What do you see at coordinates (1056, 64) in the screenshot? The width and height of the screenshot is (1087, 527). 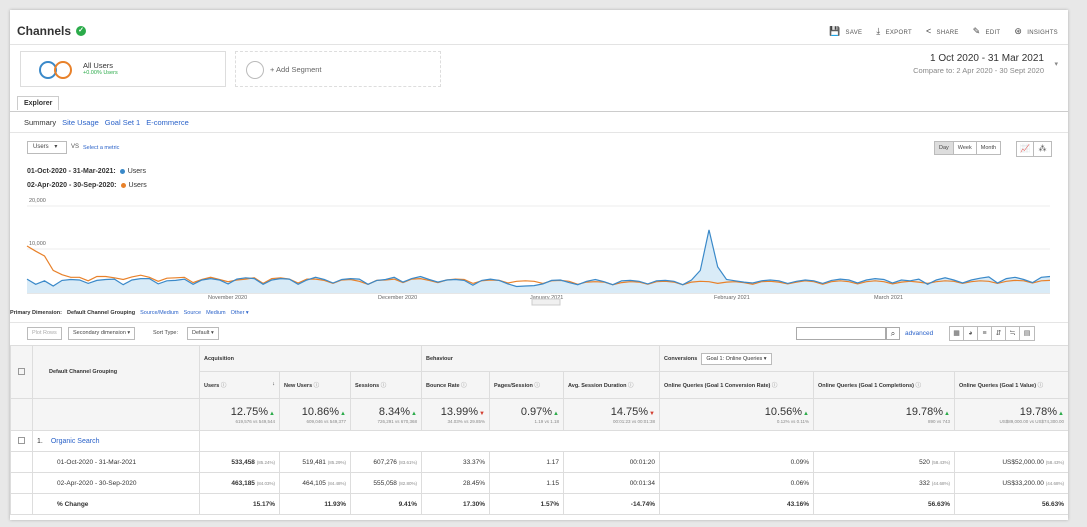 I see `date-range-chevron-icon: ▾` at bounding box center [1056, 64].